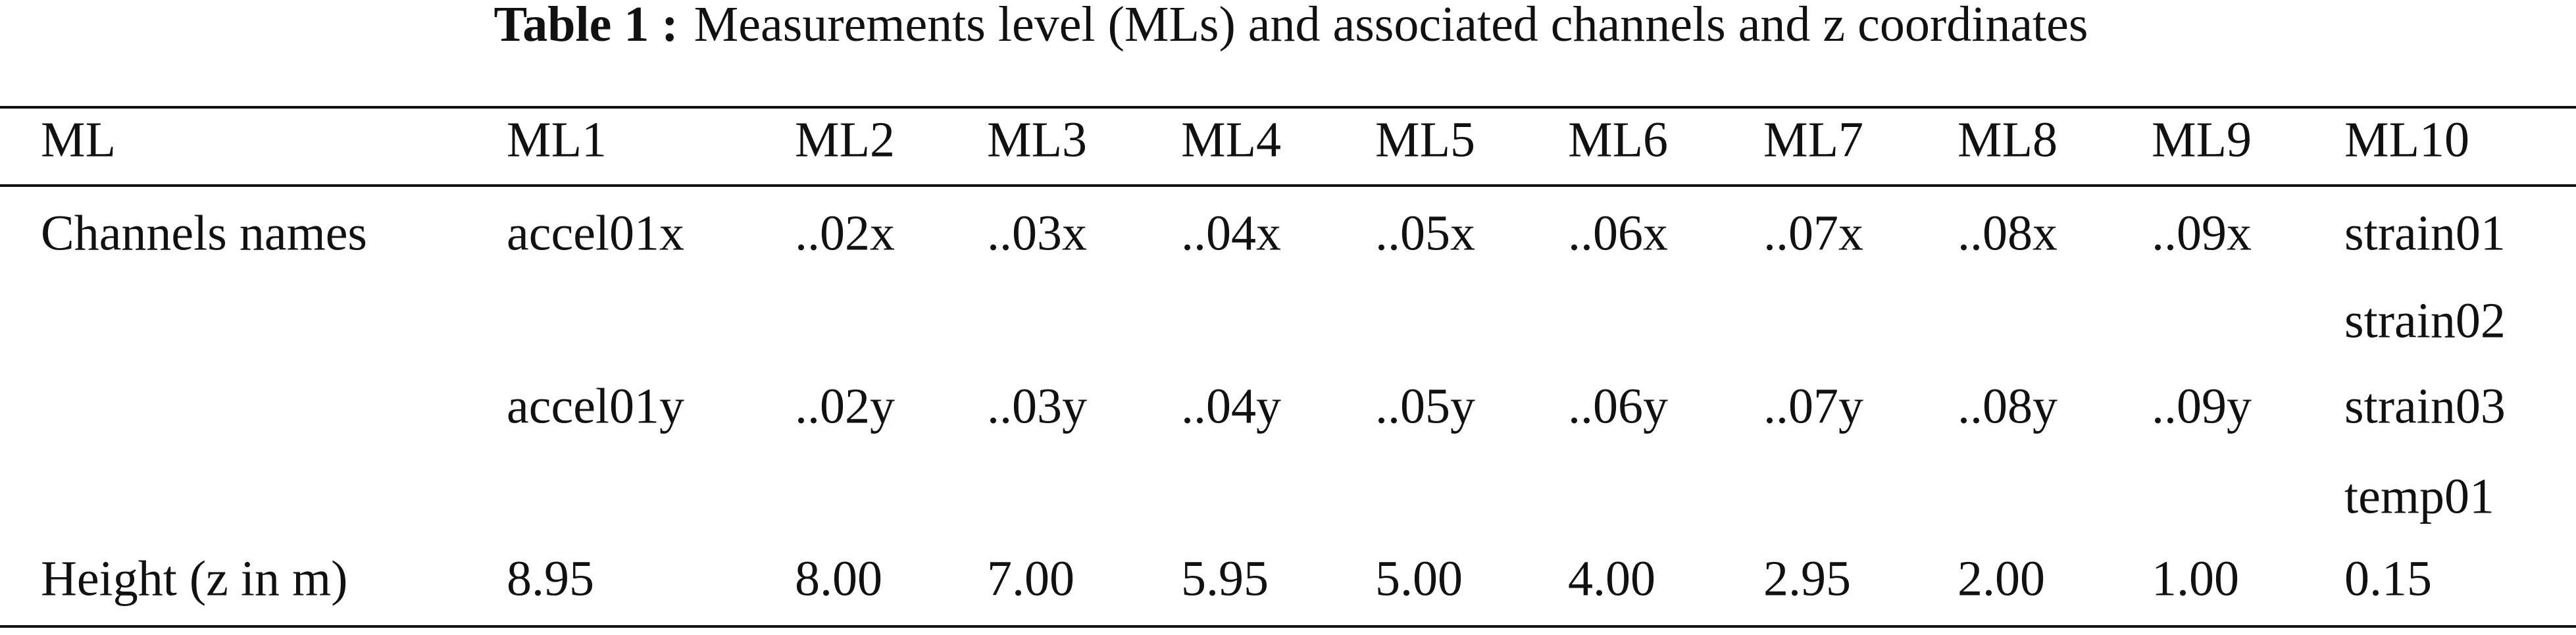 The height and width of the screenshot is (635, 2576). I want to click on header-cell: ML4, so click(1231, 139).